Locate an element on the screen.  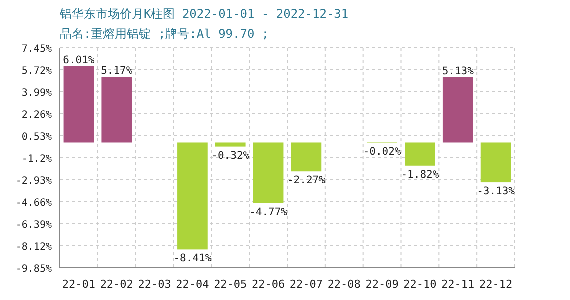
data-label: -0.02% is located at coordinates (382, 152).